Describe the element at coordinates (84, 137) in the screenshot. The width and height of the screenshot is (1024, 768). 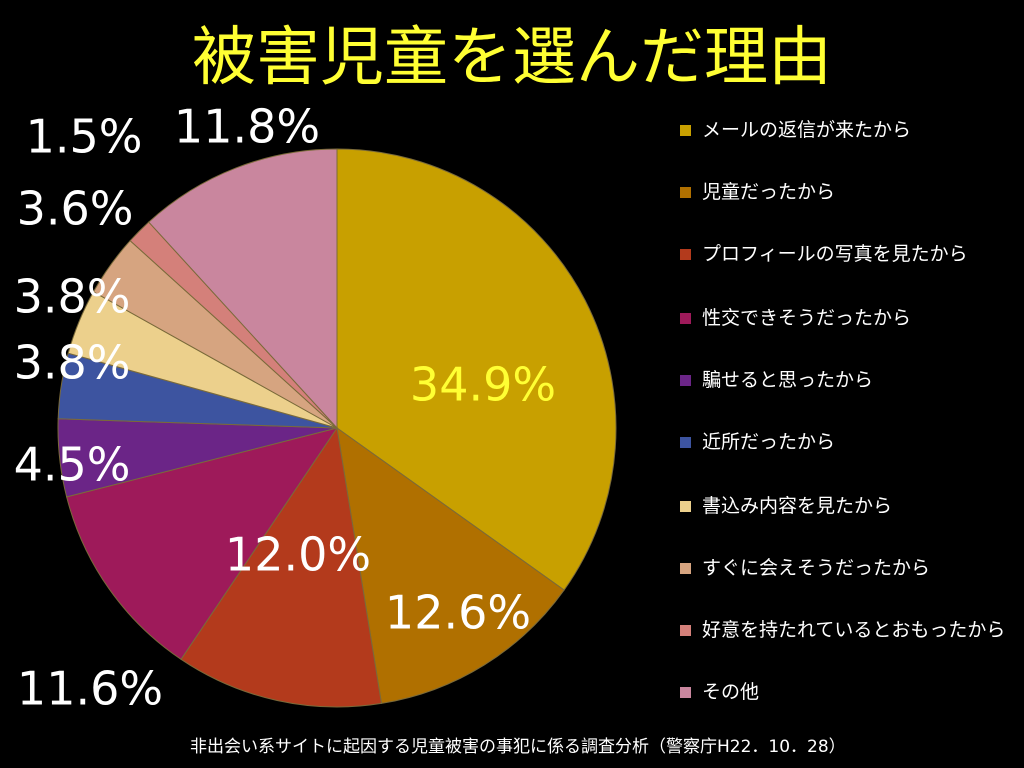
I see `slice-label-9: 1.5%` at that location.